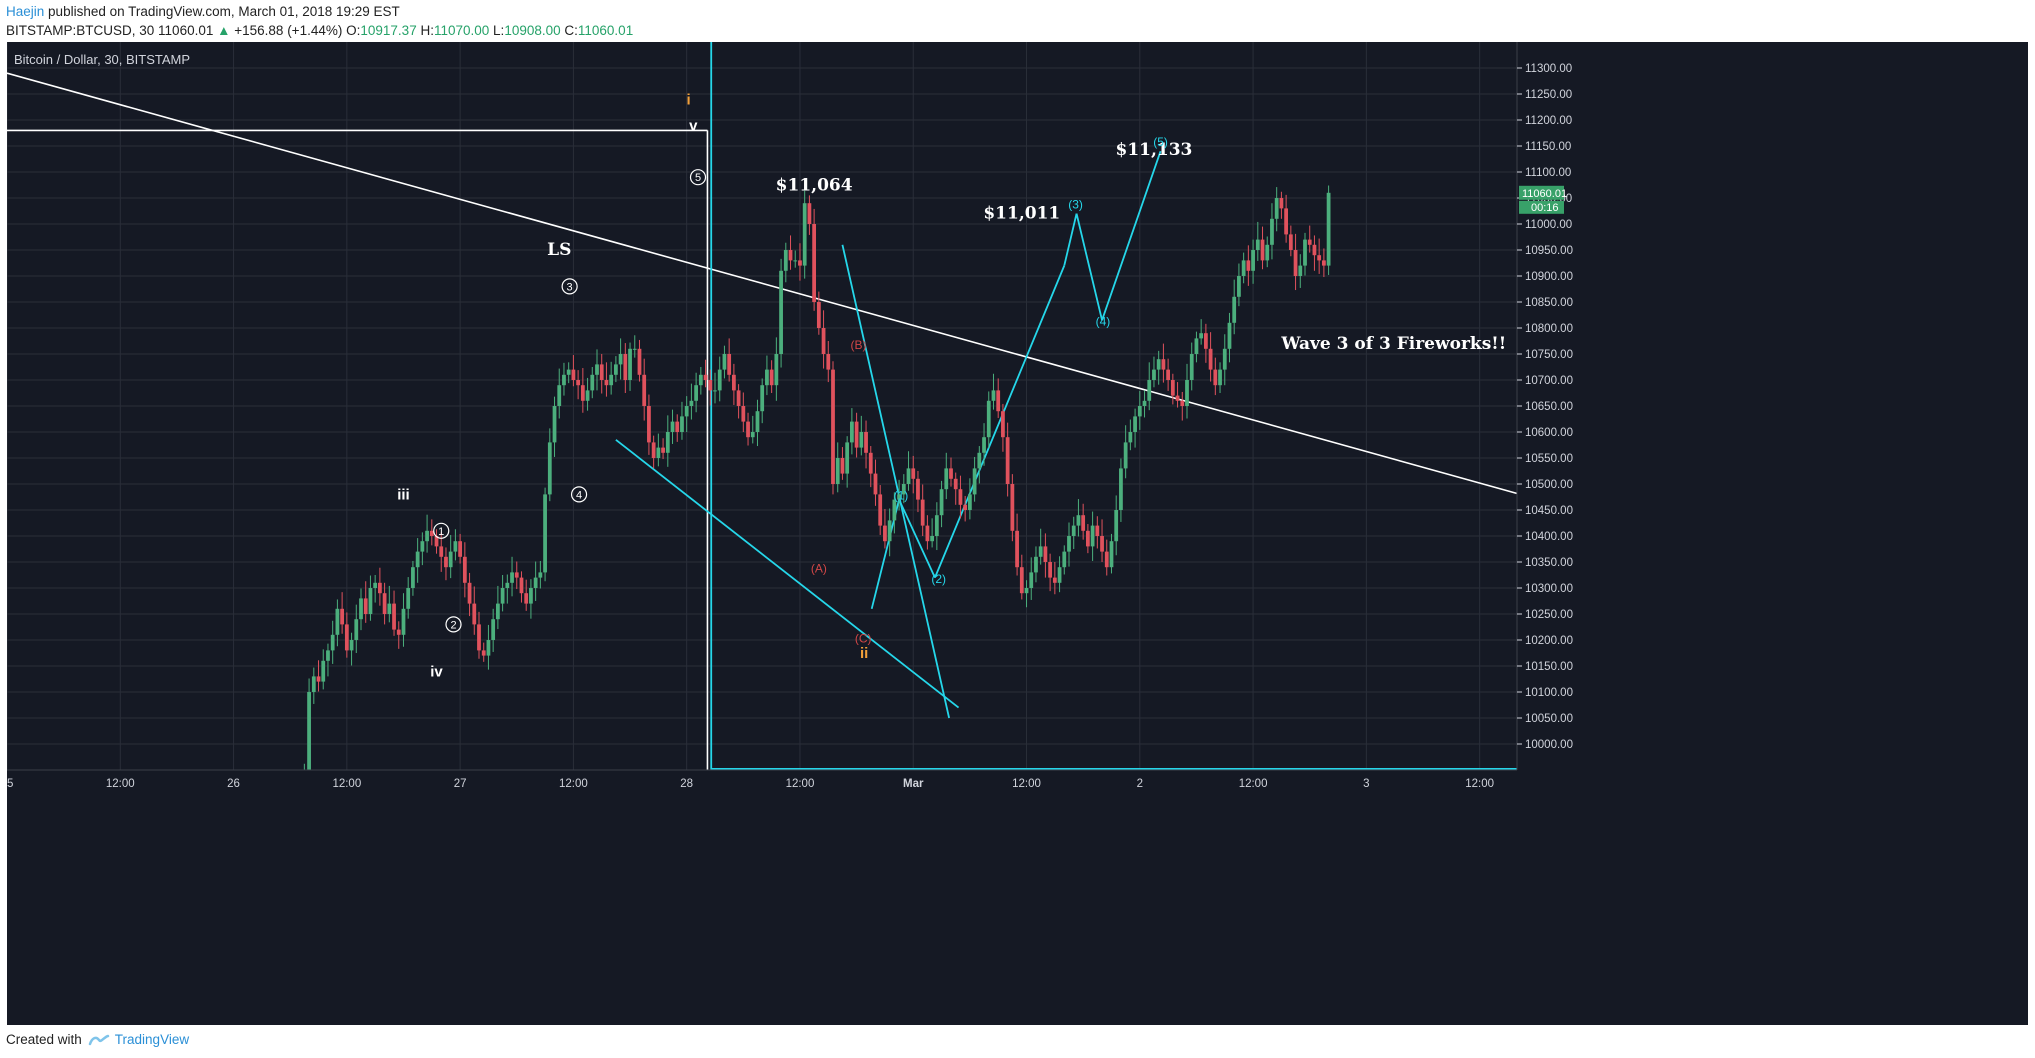 The image size is (2035, 1058). Describe the element at coordinates (1541, 207) in the screenshot. I see `timer-badge` at that location.